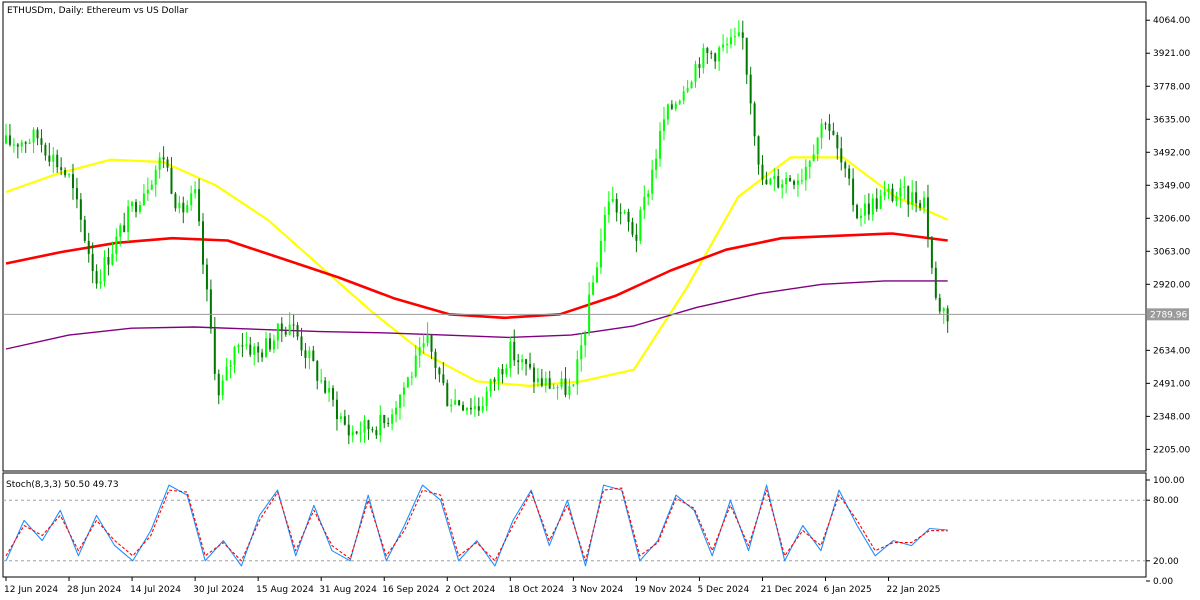 Image resolution: width=1200 pixels, height=600 pixels. Describe the element at coordinates (476, 524) in the screenshot. I see `stoch-signal-line` at that location.